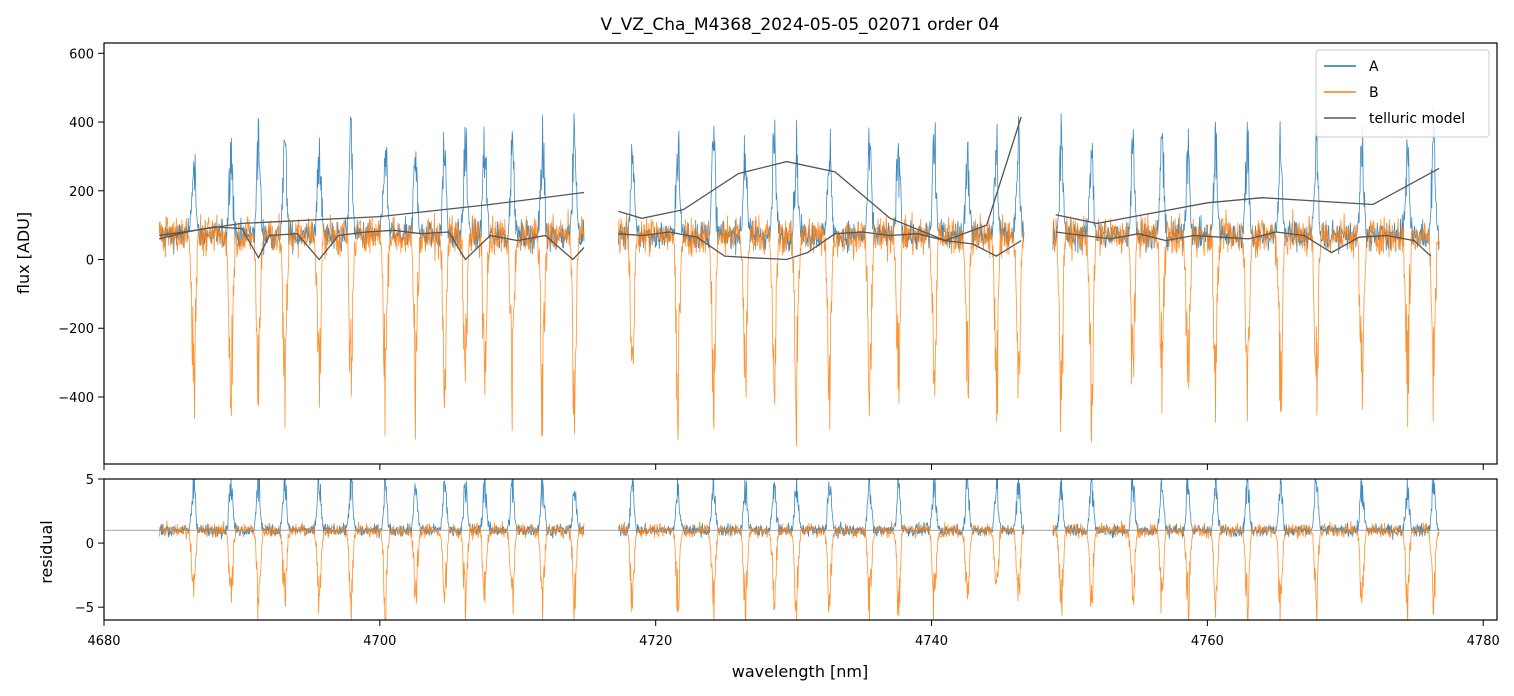 The image size is (1514, 696). Describe the element at coordinates (1207, 641) in the screenshot. I see `x-tick-label: 4760` at that location.